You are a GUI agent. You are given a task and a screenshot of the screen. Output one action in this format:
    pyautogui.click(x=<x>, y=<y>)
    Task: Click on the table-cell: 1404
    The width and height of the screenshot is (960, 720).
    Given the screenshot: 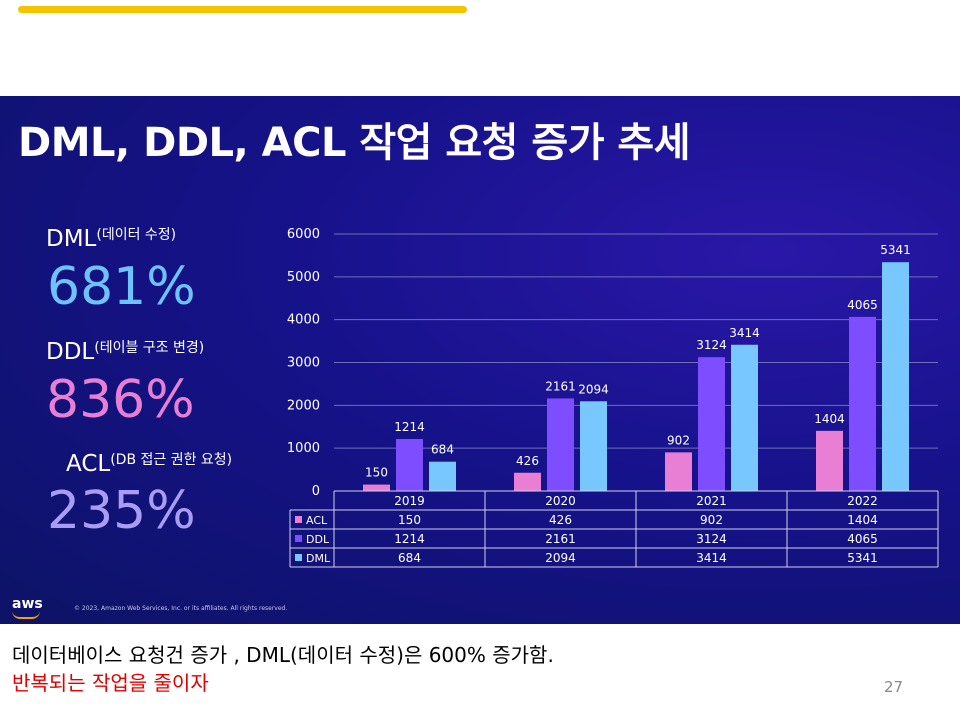 What is the action you would take?
    pyautogui.click(x=862, y=520)
    